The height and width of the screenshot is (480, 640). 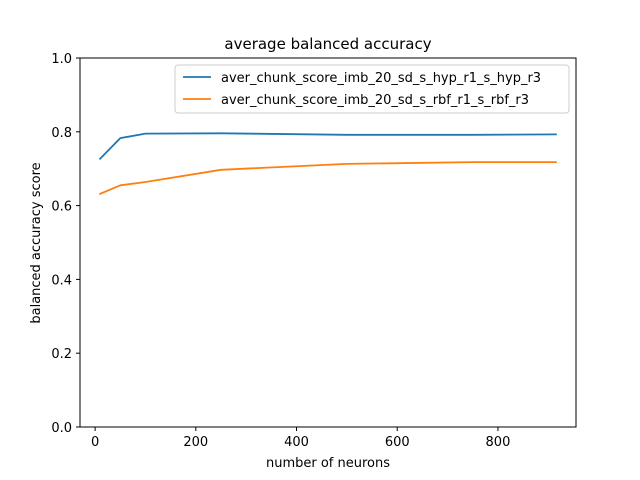 What do you see at coordinates (61, 280) in the screenshot?
I see `y-tick-label: 0.4` at bounding box center [61, 280].